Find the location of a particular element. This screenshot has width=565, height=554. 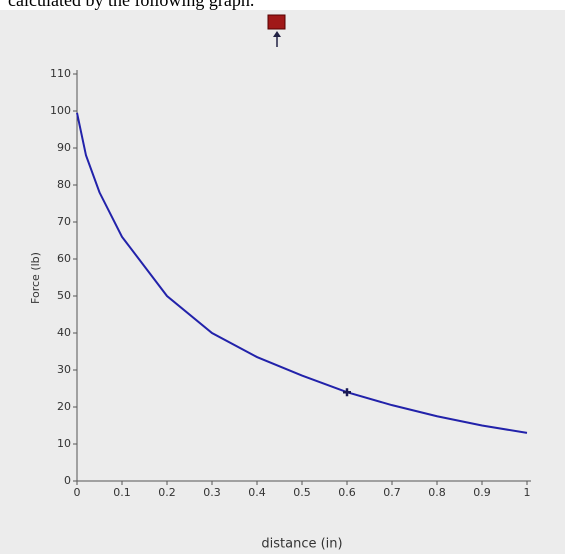

y-tick-label: 40 is located at coordinates (64, 332).